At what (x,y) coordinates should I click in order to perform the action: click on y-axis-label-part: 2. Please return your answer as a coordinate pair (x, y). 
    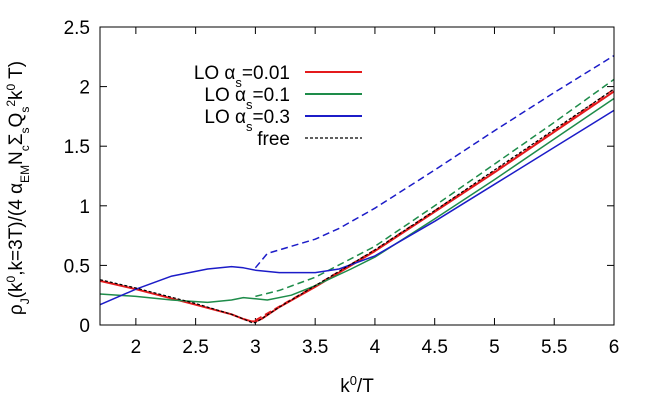
    Looking at the image, I should click on (11, 103).